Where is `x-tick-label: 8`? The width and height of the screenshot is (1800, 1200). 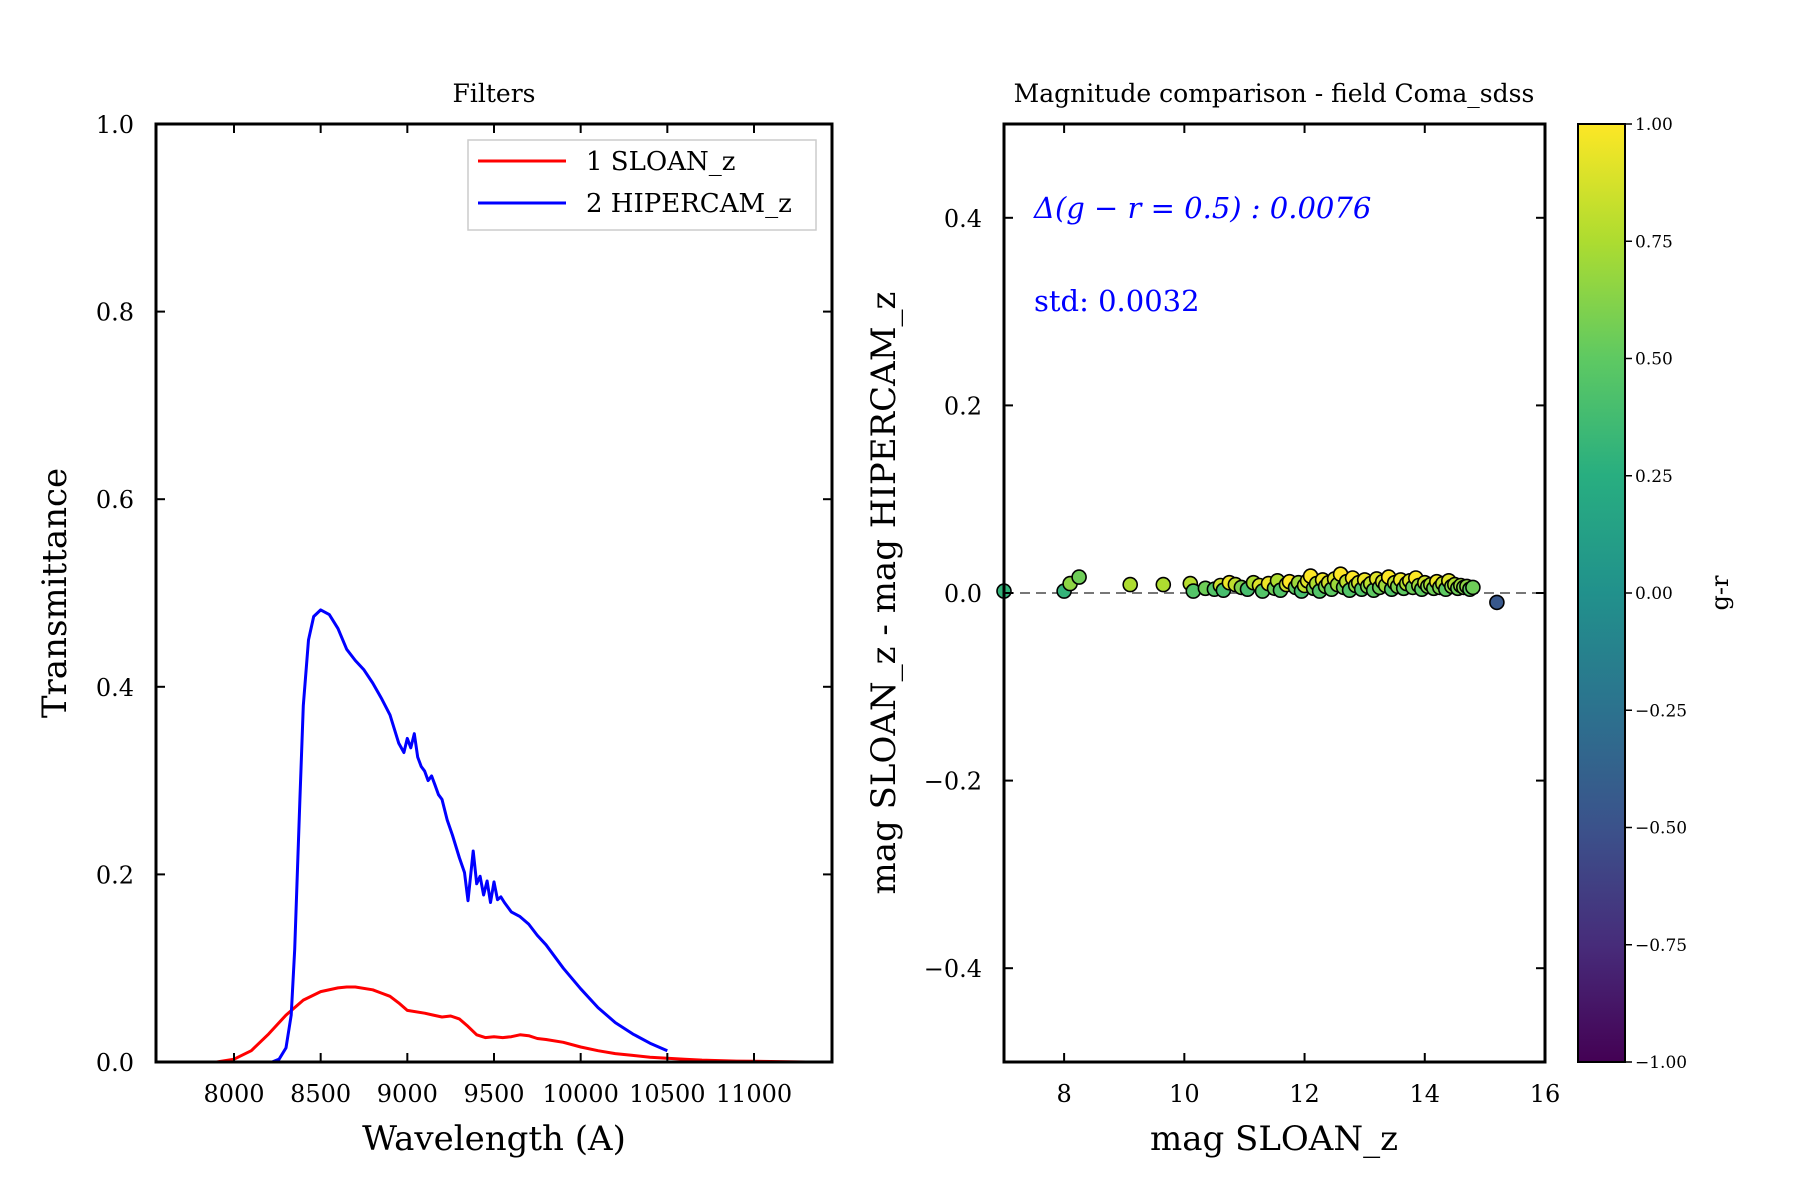 x-tick-label: 8 is located at coordinates (1063, 1094).